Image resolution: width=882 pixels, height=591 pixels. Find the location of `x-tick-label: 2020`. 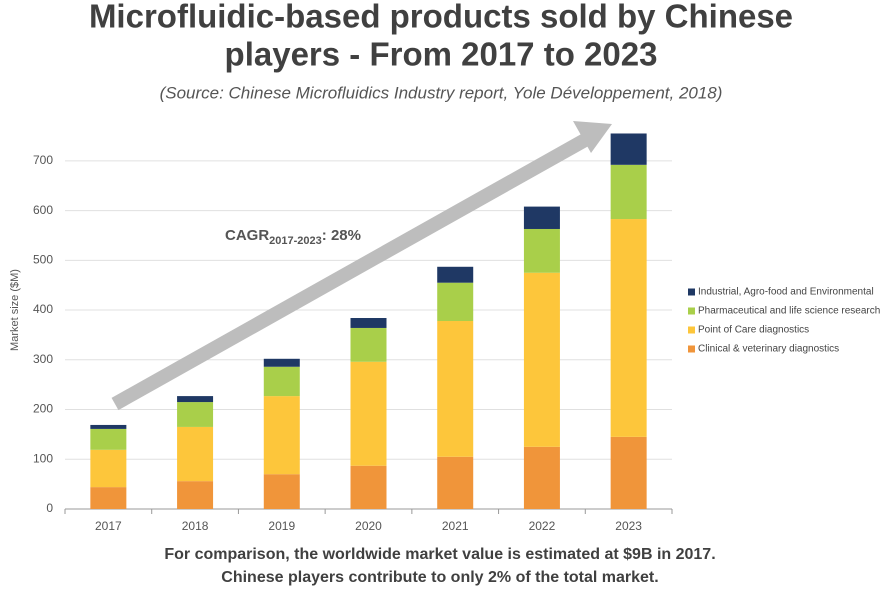

x-tick-label: 2020 is located at coordinates (368, 526).